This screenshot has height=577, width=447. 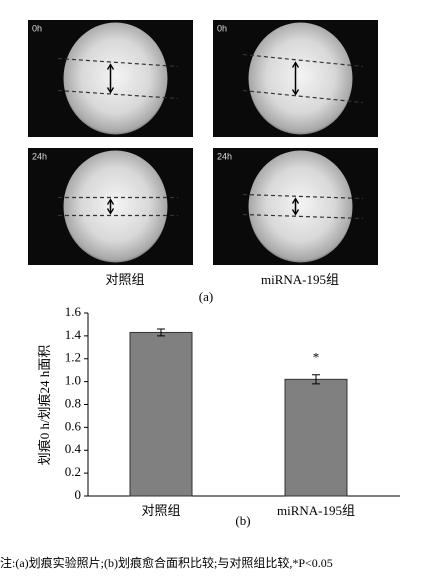 What do you see at coordinates (206, 296) in the screenshot?
I see `panel-caption: (a)` at bounding box center [206, 296].